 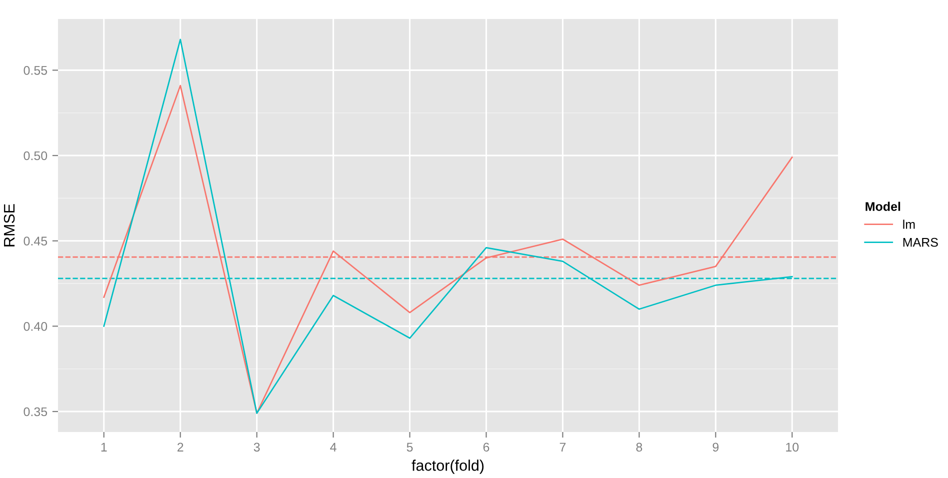 I want to click on y-axis-title: RMSE, so click(x=9, y=225).